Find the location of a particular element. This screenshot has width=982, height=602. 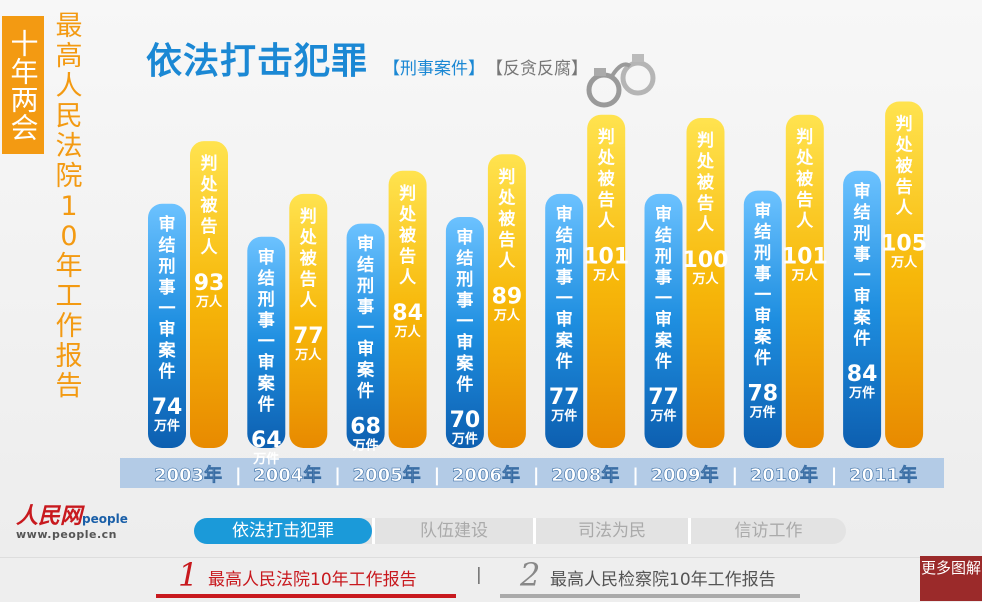

people-daily-logo: 人民网people is located at coordinates (72, 514).